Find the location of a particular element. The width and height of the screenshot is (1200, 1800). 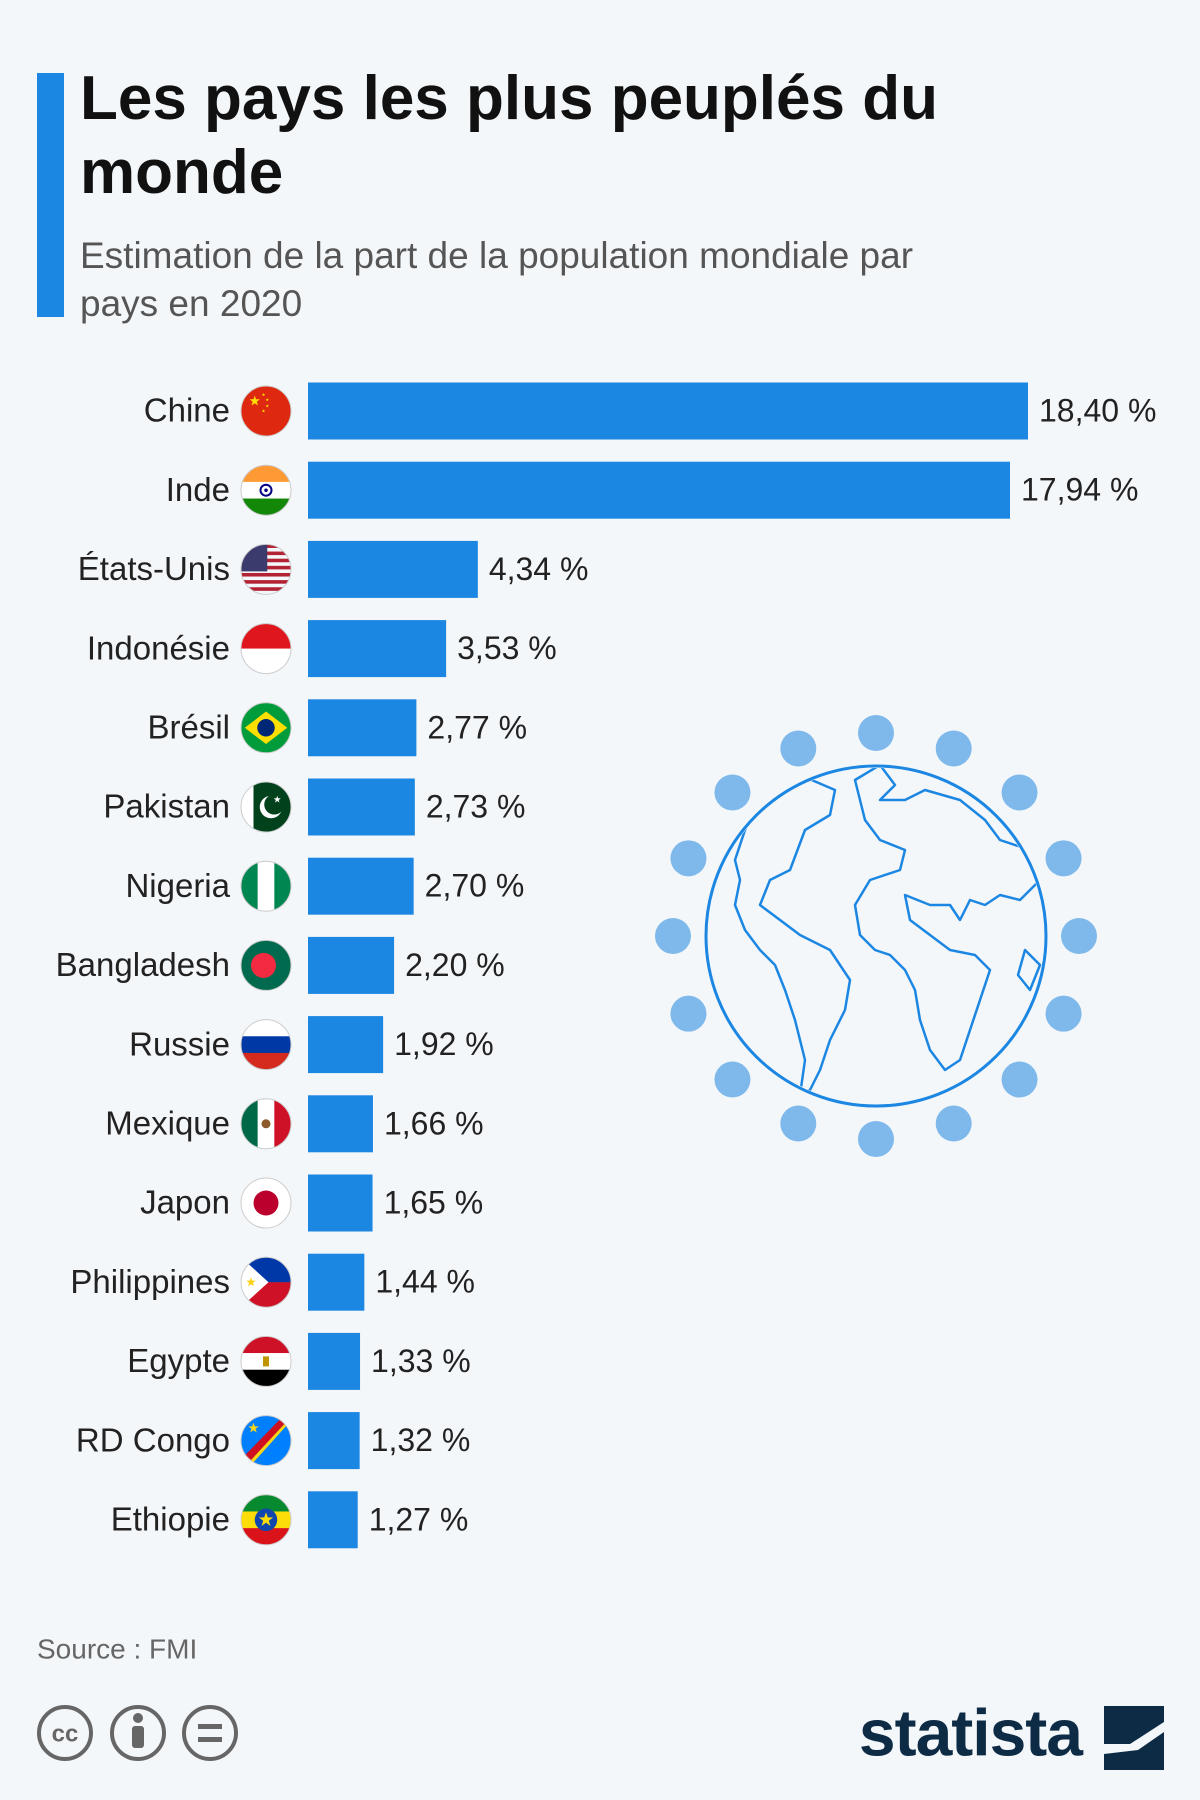

logo: statista is located at coordinates (1011, 1732).